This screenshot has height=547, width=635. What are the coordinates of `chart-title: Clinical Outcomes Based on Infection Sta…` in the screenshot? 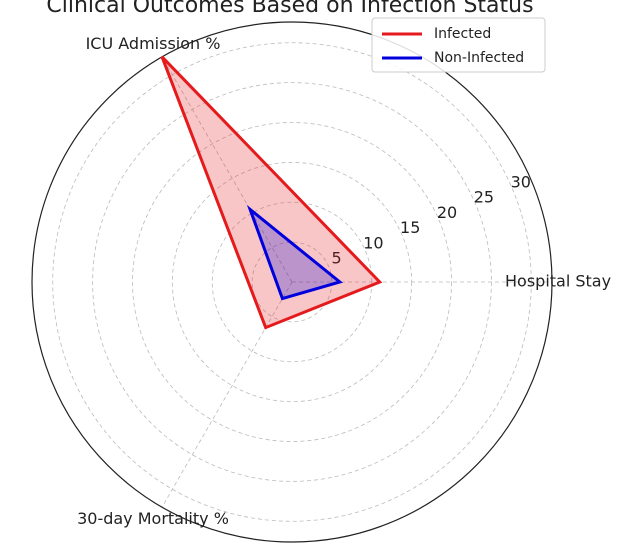 It's located at (289, 9).